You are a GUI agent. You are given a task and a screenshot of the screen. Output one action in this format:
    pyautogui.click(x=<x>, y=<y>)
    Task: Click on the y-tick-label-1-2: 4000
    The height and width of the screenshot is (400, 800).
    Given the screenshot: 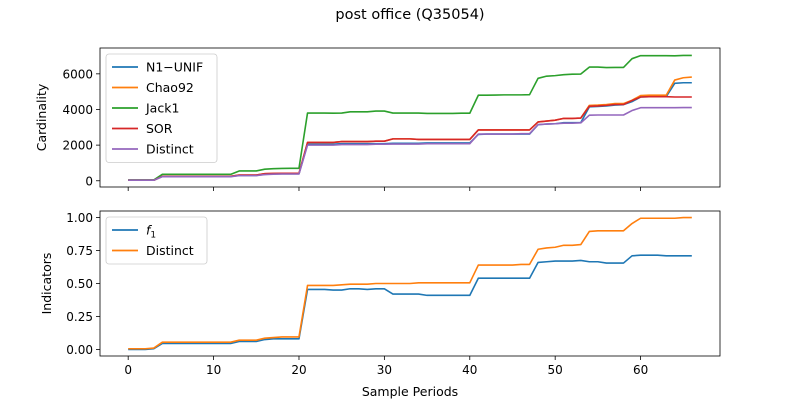 What is the action you would take?
    pyautogui.click(x=77, y=110)
    